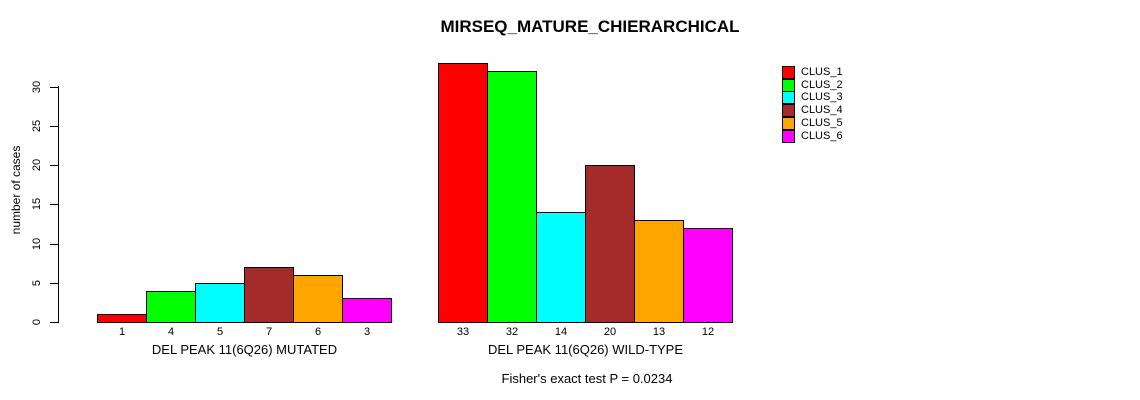 Image resolution: width=1140 pixels, height=400 pixels. I want to click on bar-clus_2-group2, so click(512, 197).